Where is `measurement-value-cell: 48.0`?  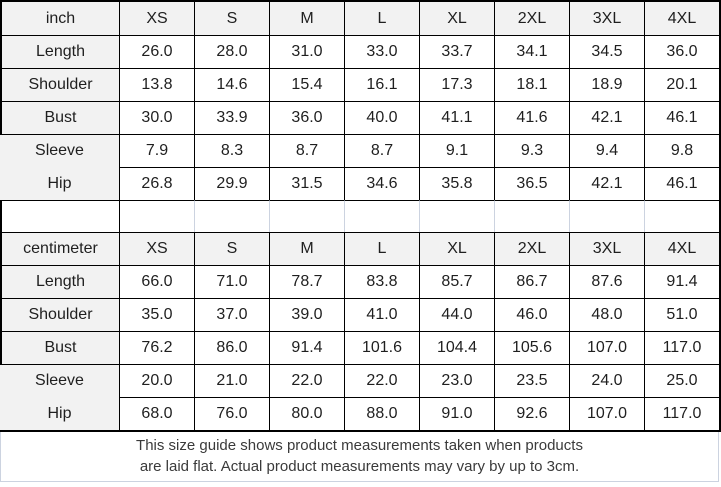 measurement-value-cell: 48.0 is located at coordinates (606, 314).